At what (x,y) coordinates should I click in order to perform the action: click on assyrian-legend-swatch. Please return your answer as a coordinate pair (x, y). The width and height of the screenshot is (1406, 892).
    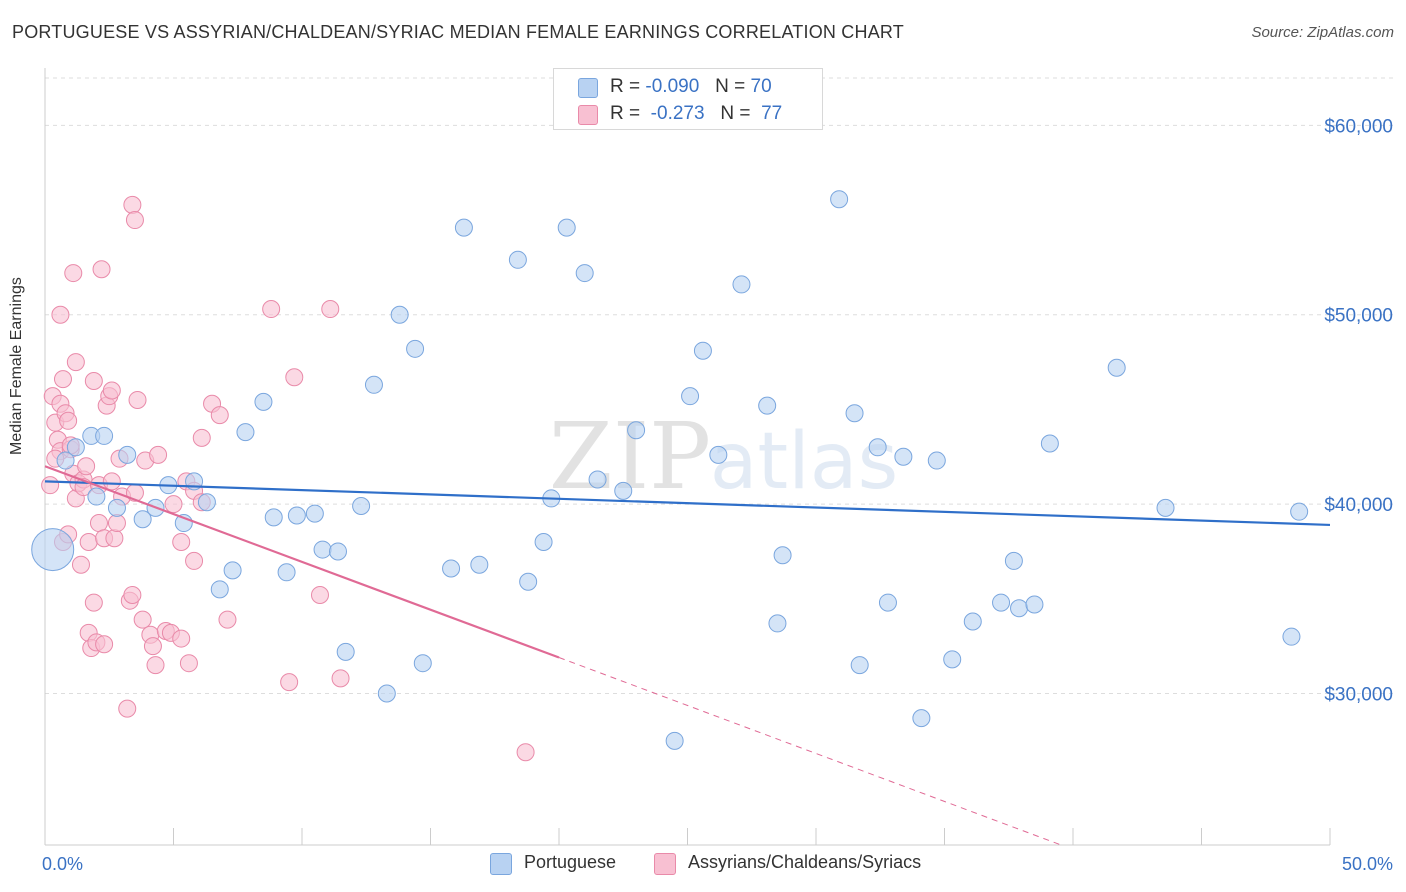
    Looking at the image, I should click on (665, 864).